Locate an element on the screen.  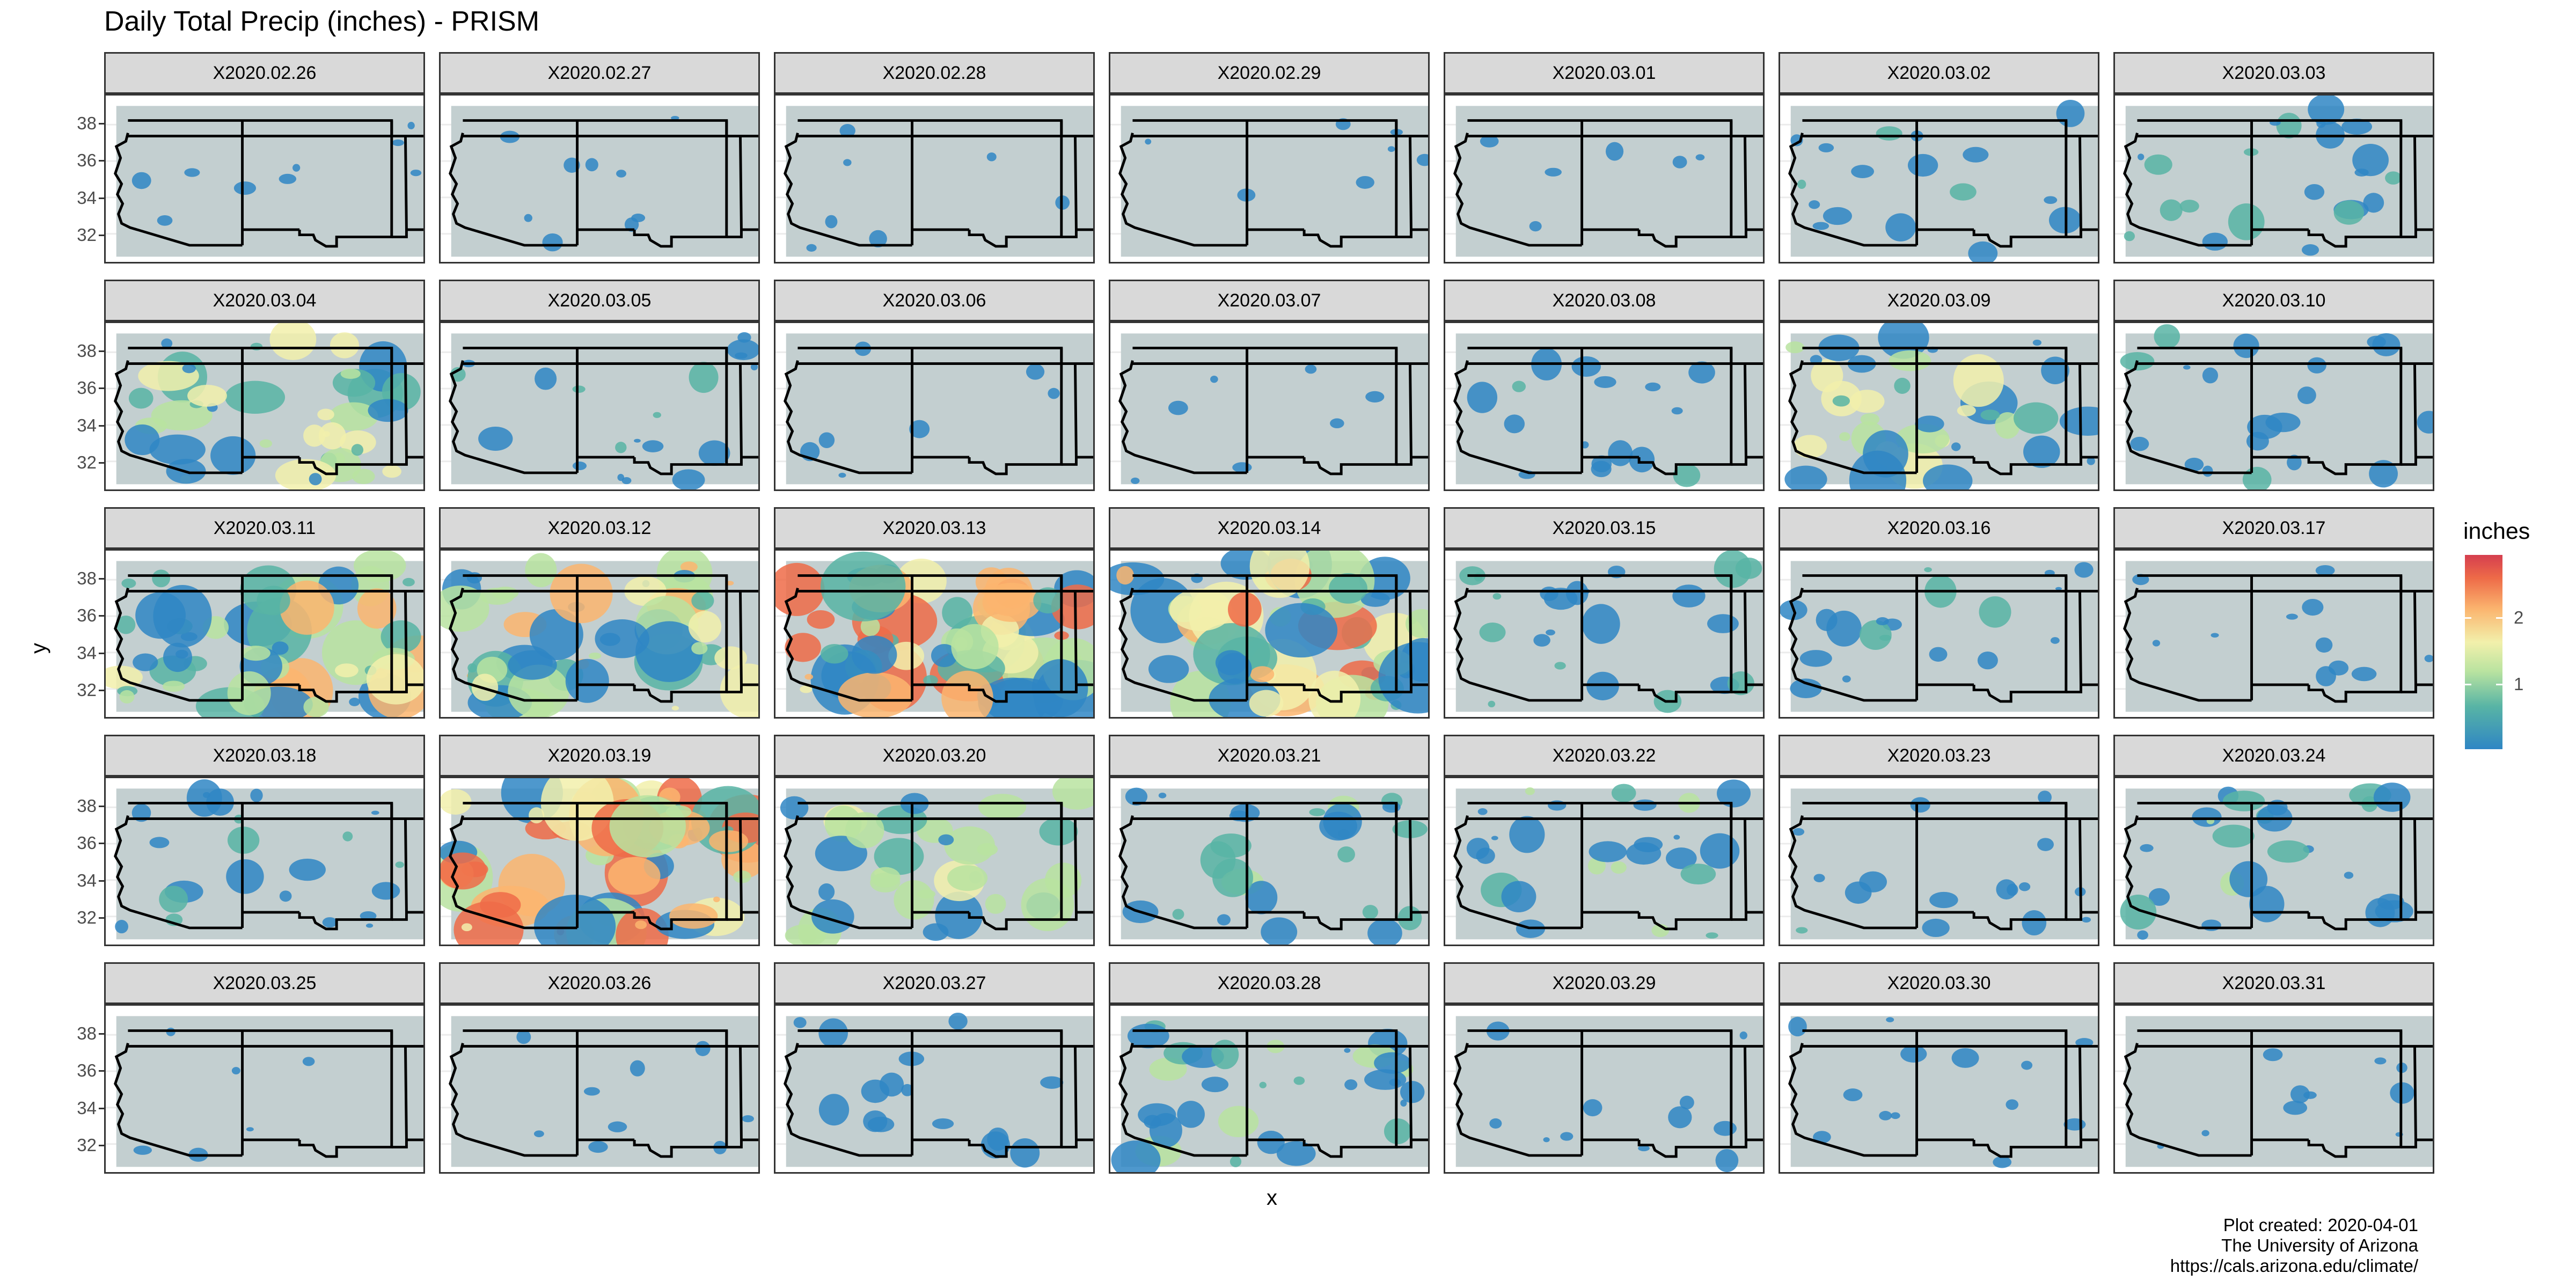
facet-strip: X2020.03.17 is located at coordinates (2273, 528).